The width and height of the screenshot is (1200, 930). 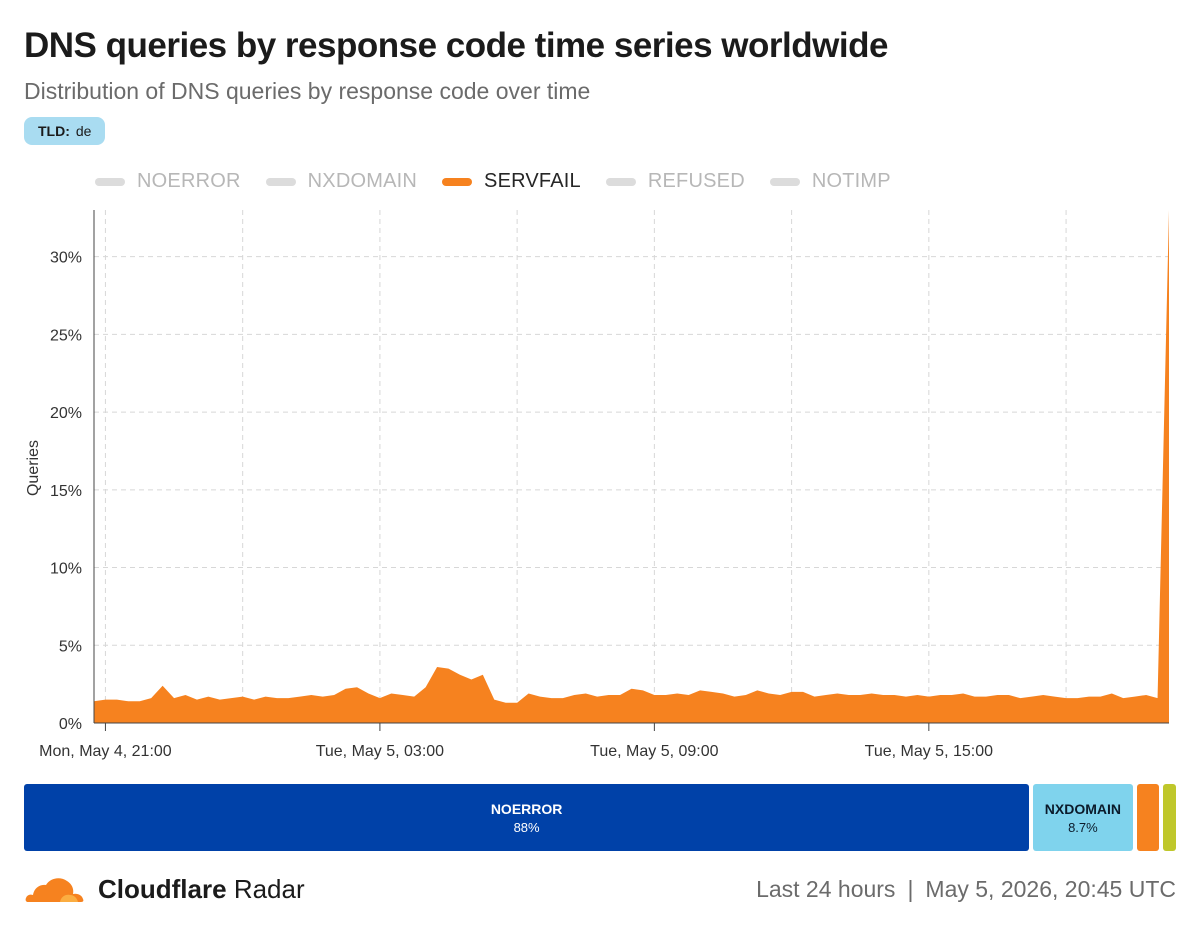 I want to click on share-segment-noerror: NOERROR 88%, so click(x=527, y=817).